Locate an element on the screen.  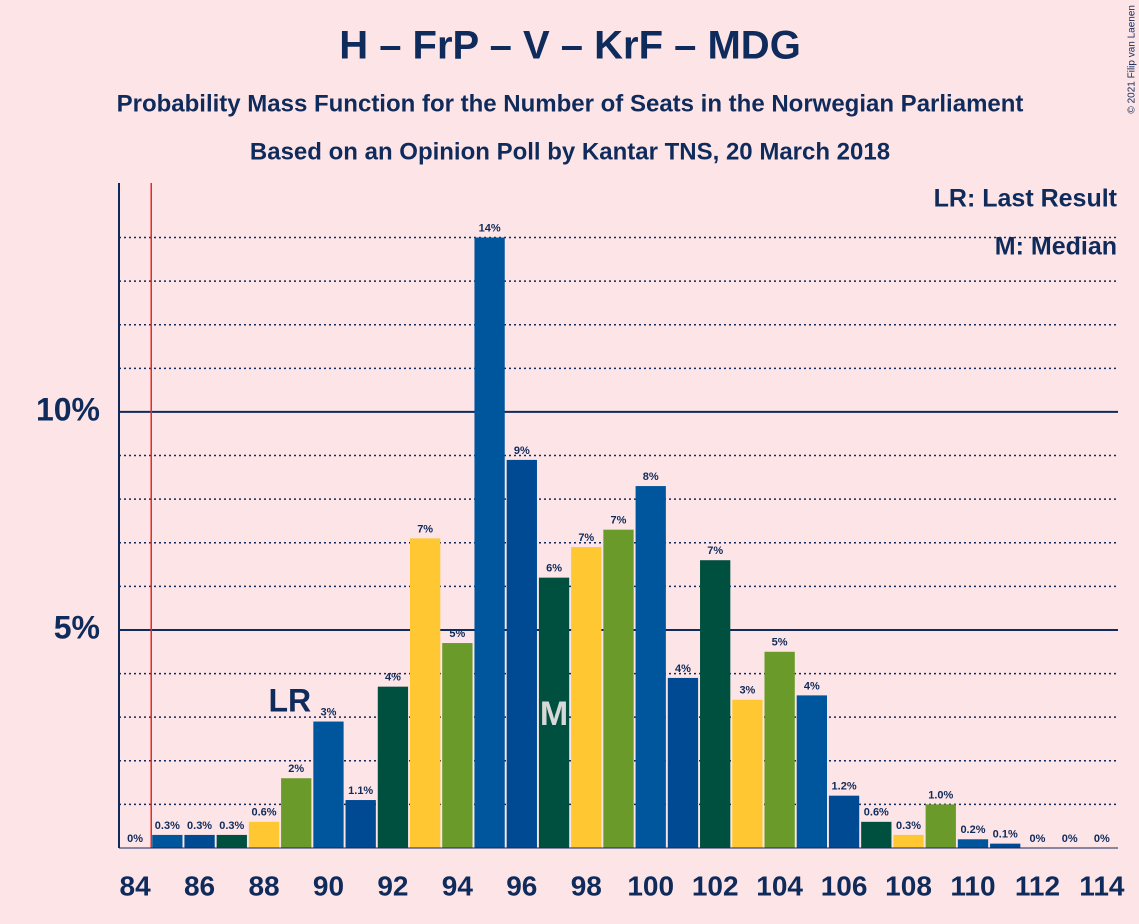
legend-entry: LR: Last Result is located at coordinates (1026, 199).